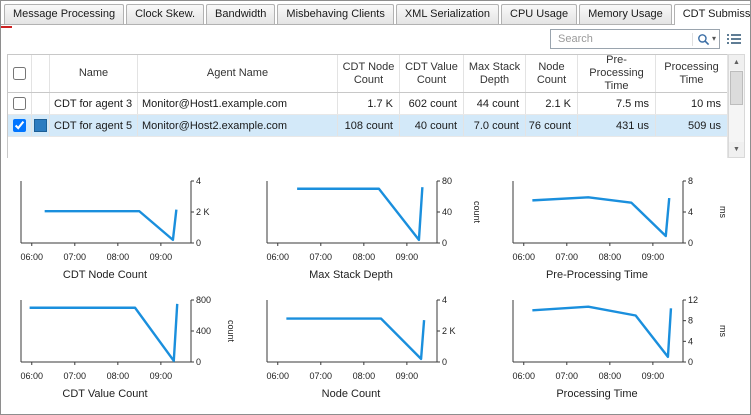 This screenshot has height=415, width=751. Describe the element at coordinates (94, 125) in the screenshot. I see `cell-name: CDT for agent 5` at that location.